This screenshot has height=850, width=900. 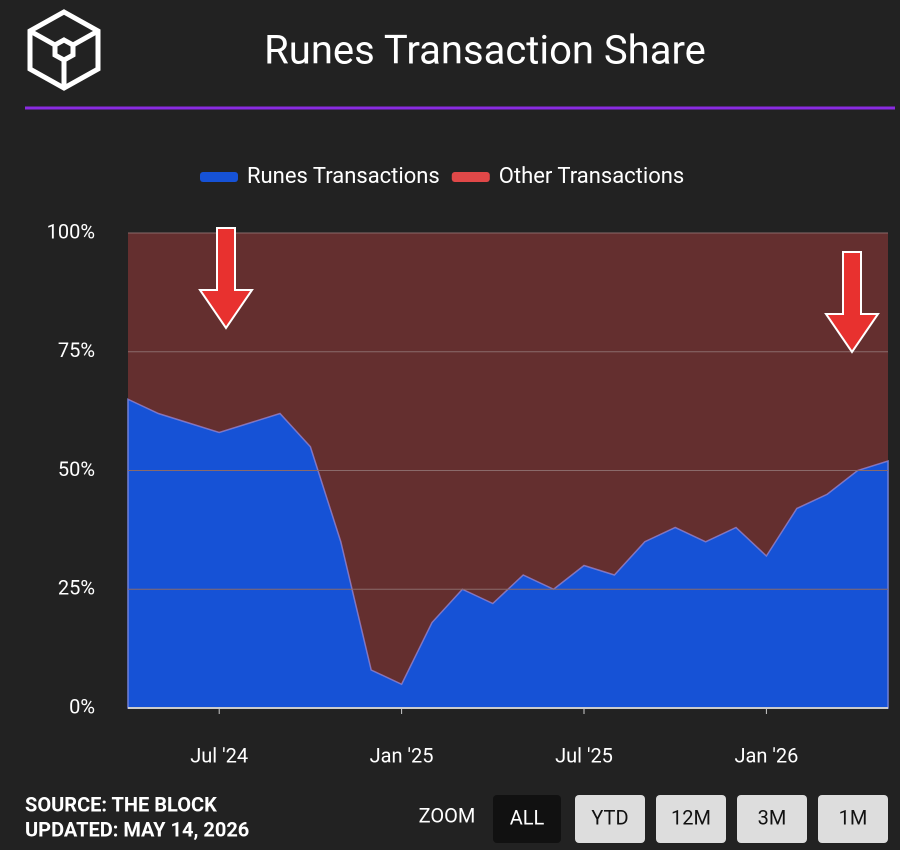 I want to click on updated: UPDATED: MAY 14, 2026, so click(x=137, y=829).